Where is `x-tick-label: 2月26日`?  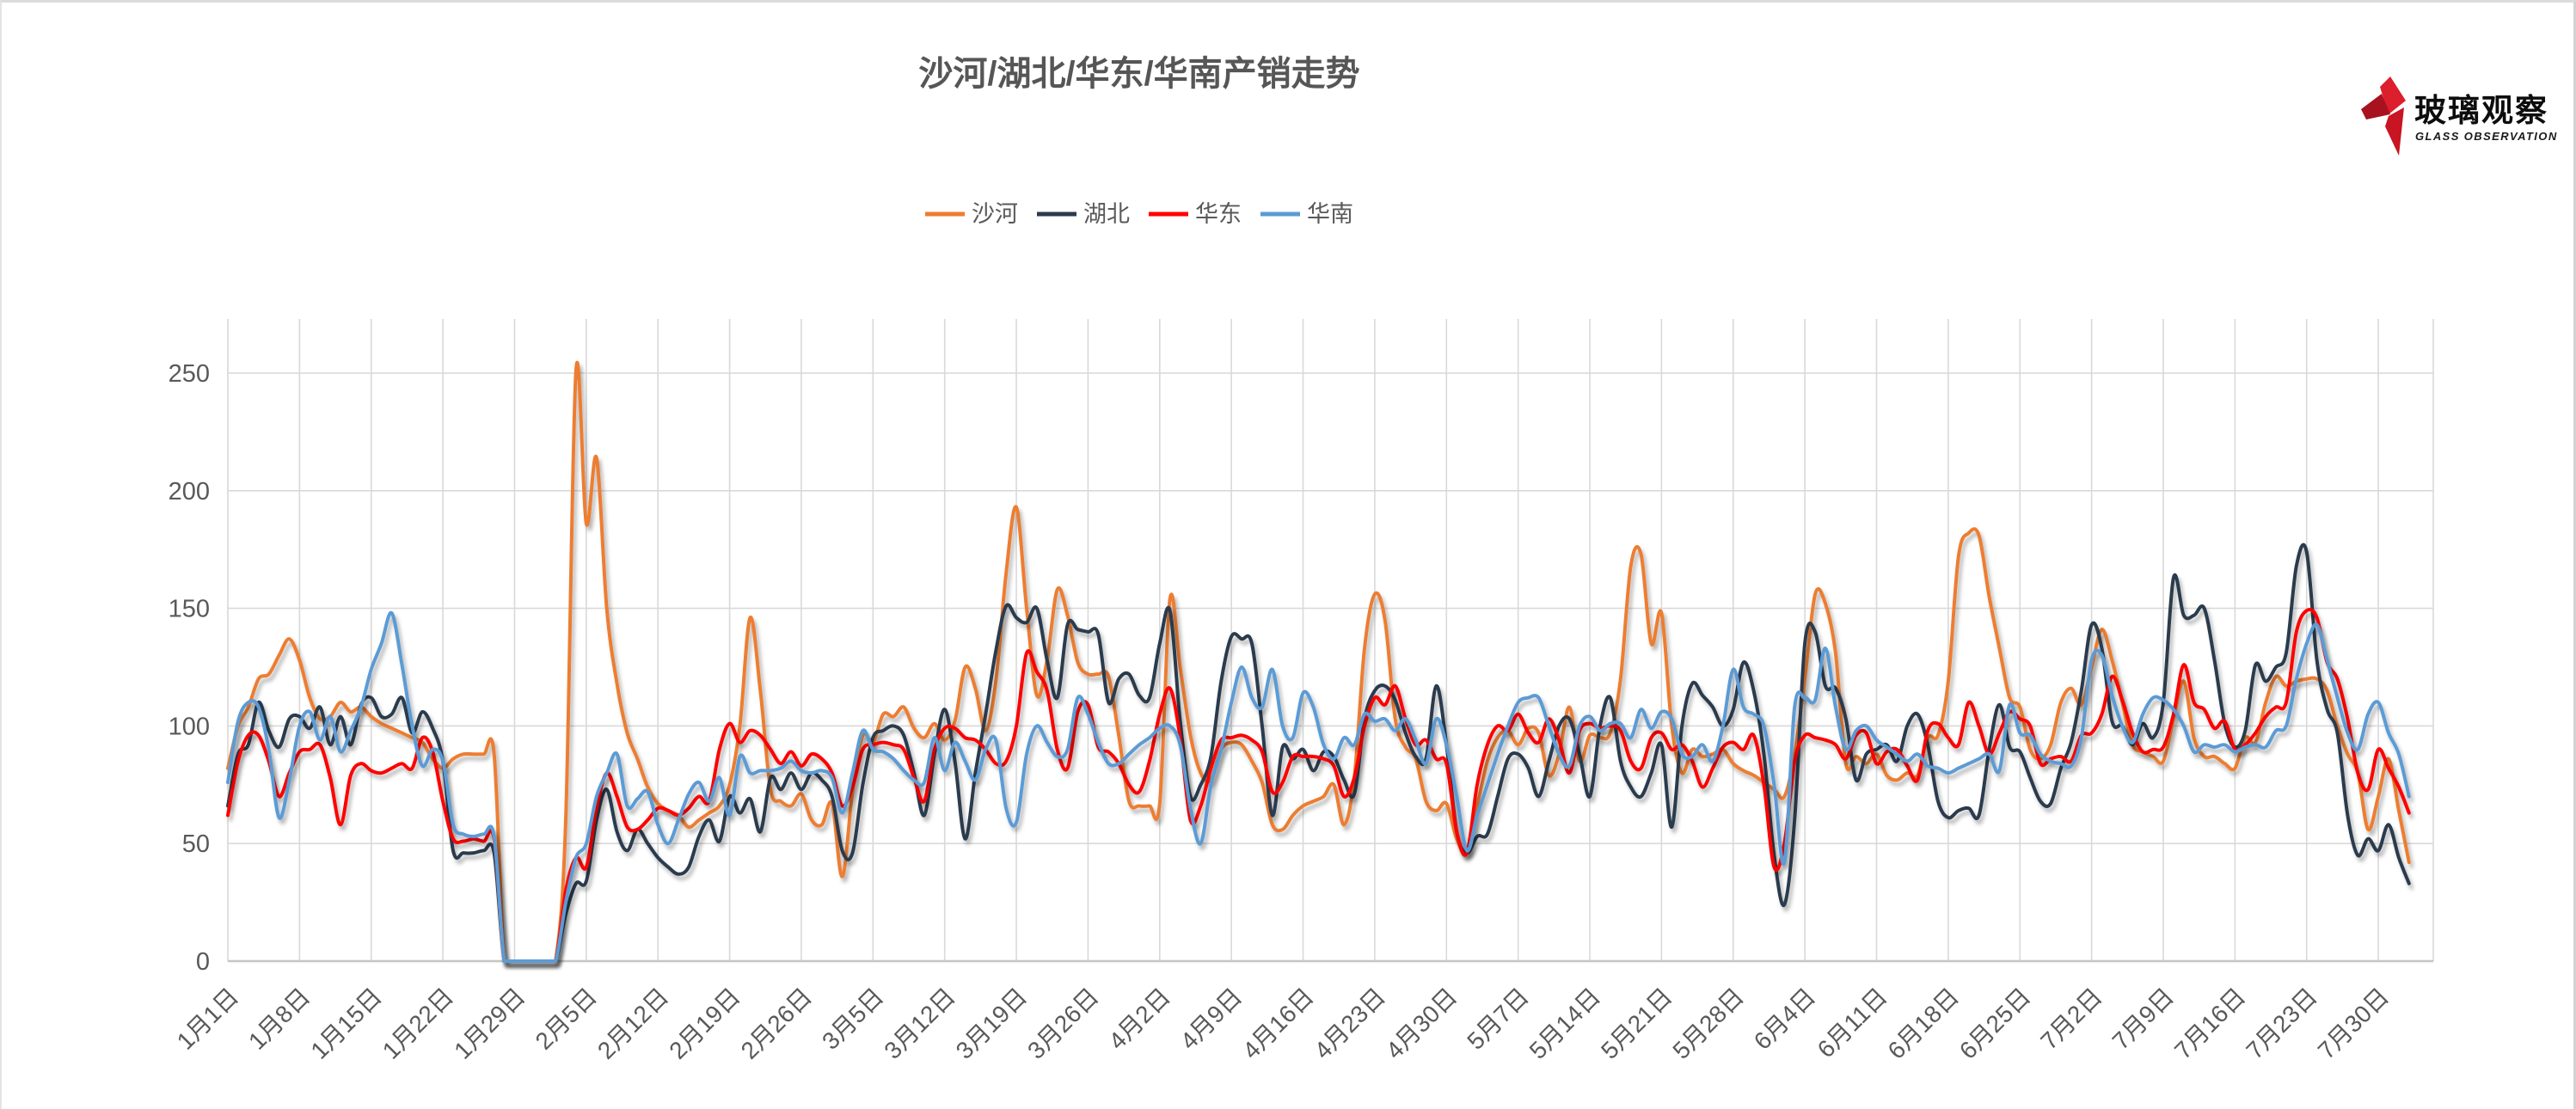 x-tick-label: 2月26日 is located at coordinates (777, 1023).